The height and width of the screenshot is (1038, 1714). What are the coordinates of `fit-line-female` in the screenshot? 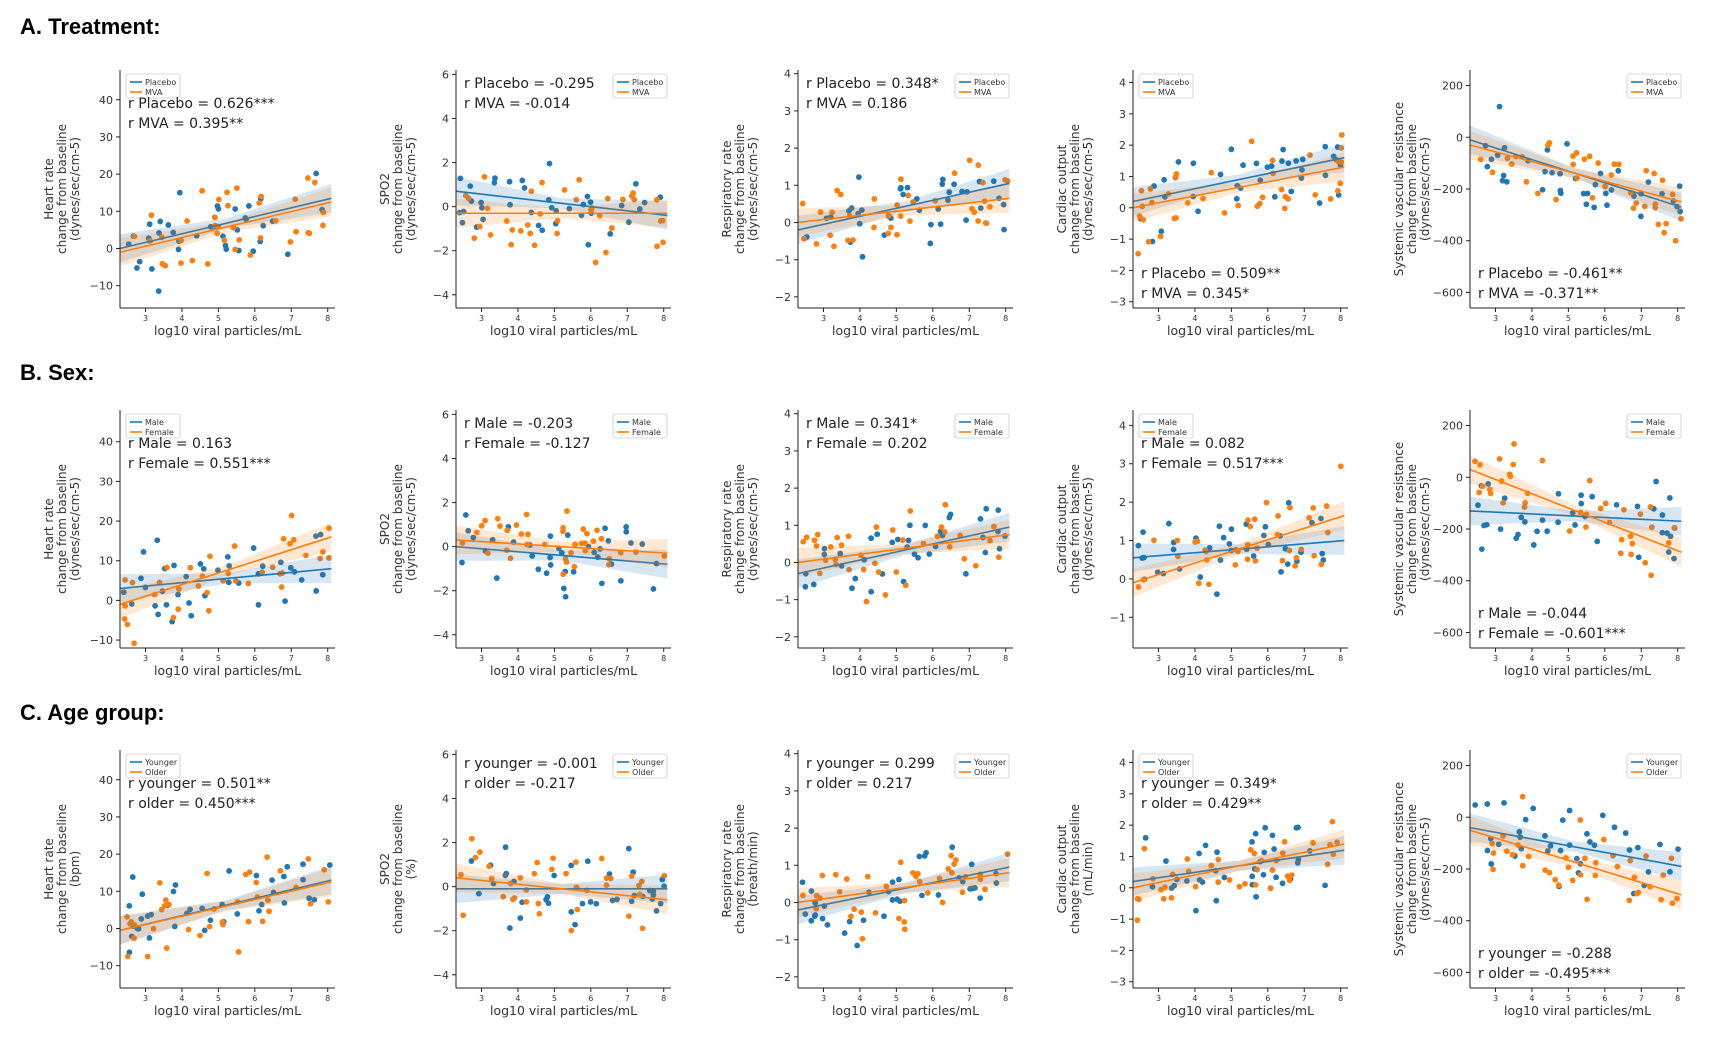 It's located at (1575, 511).